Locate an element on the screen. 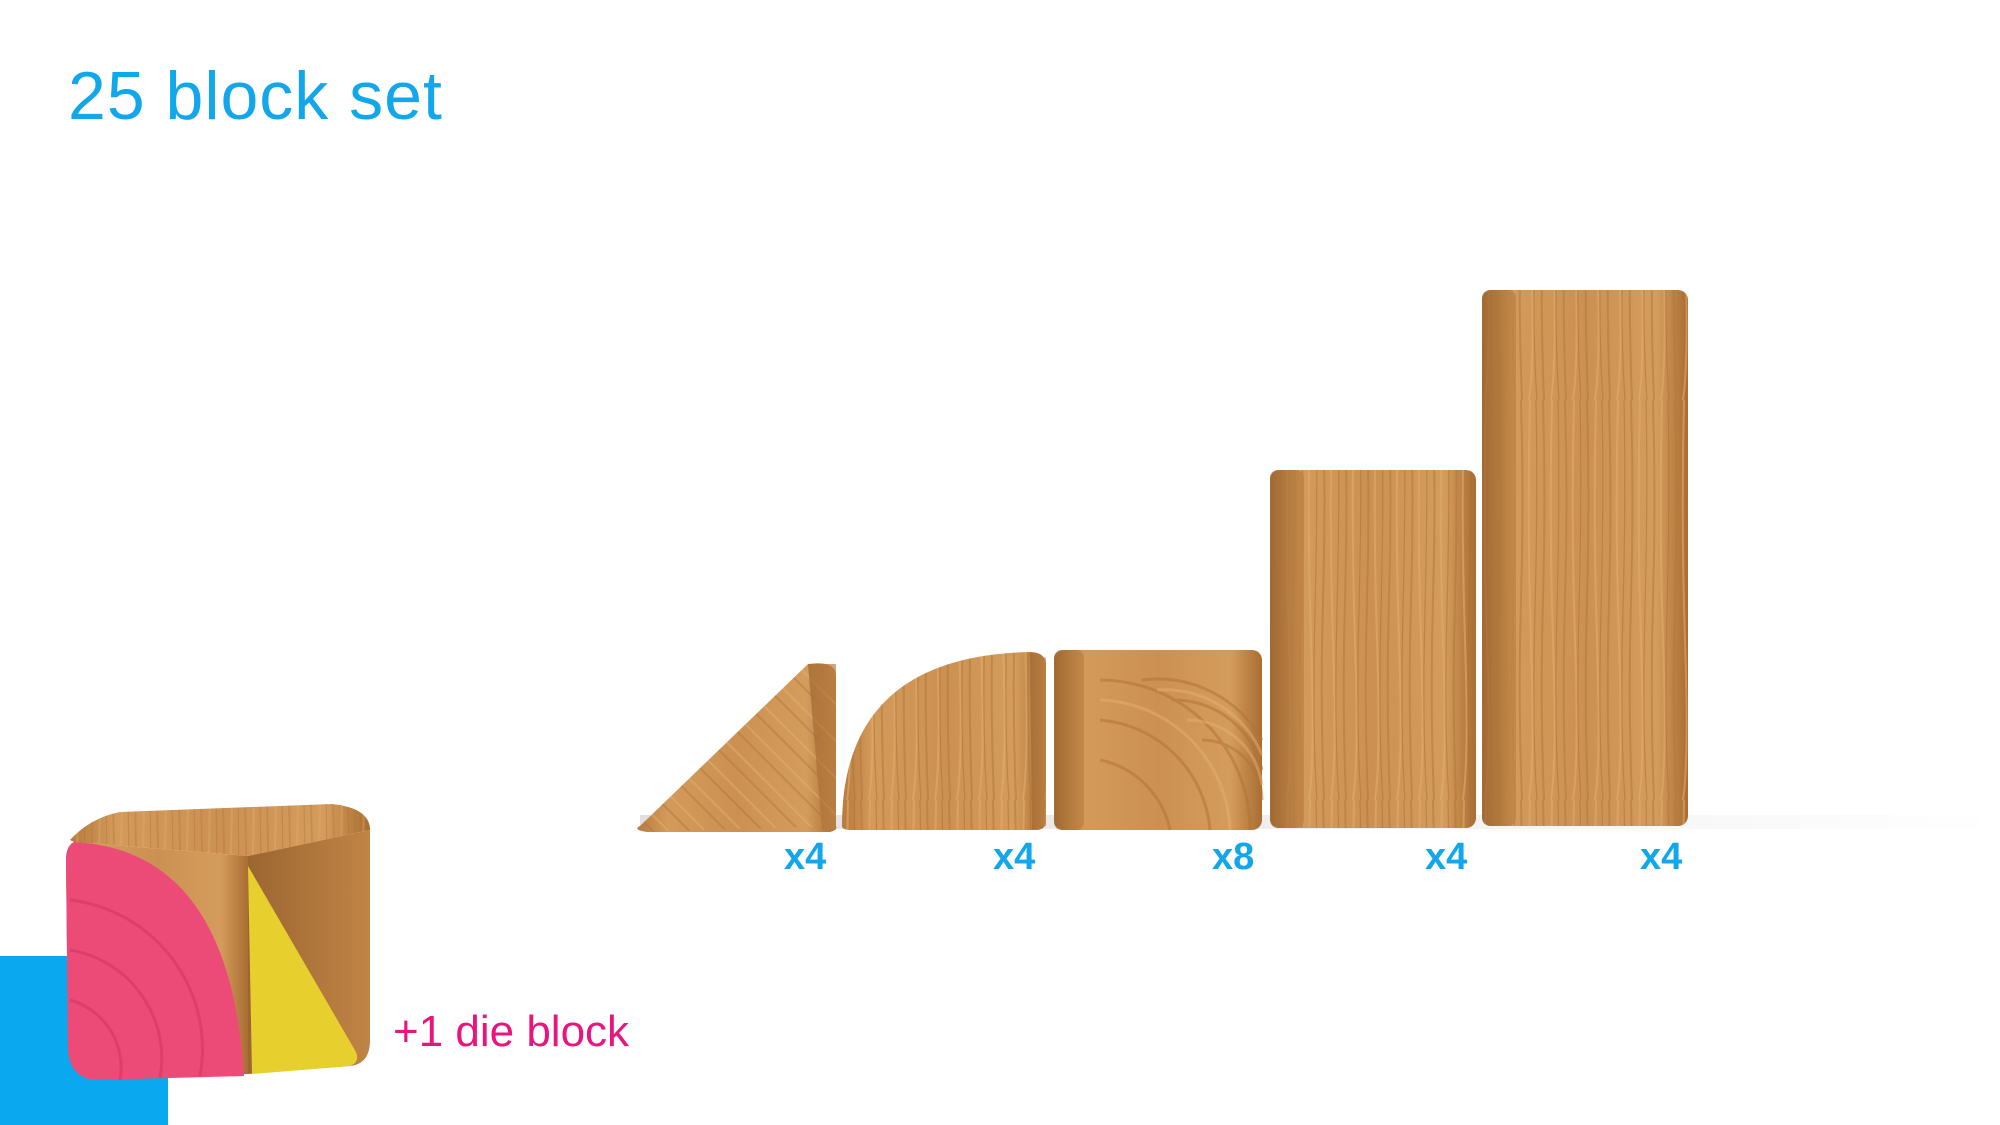 Image resolution: width=2000 pixels, height=1125 pixels. die-block-label: +1 die block is located at coordinates (511, 1031).